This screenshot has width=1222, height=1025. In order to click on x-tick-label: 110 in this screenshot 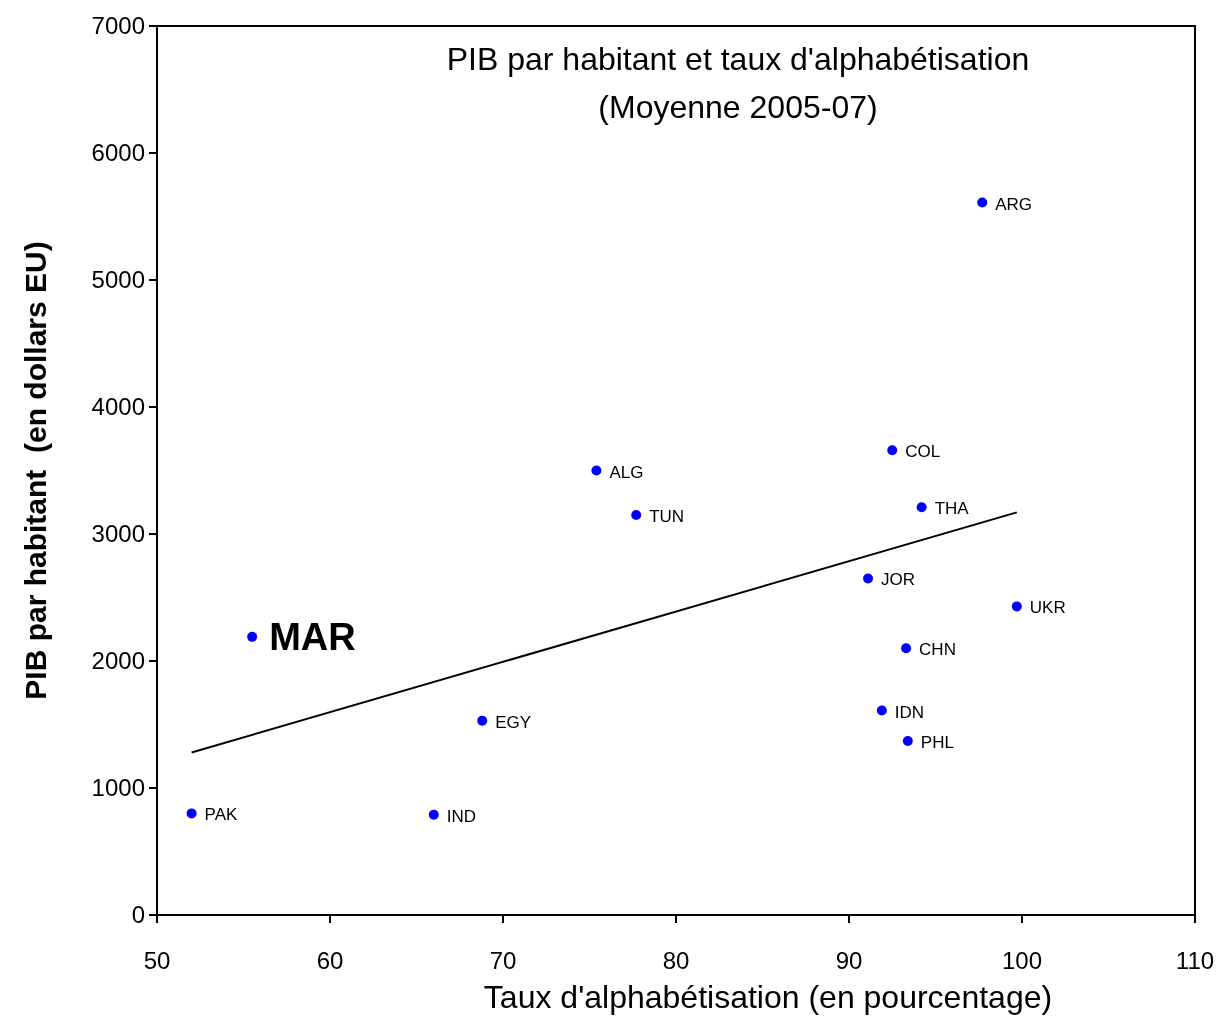, I will do `click(1195, 960)`.